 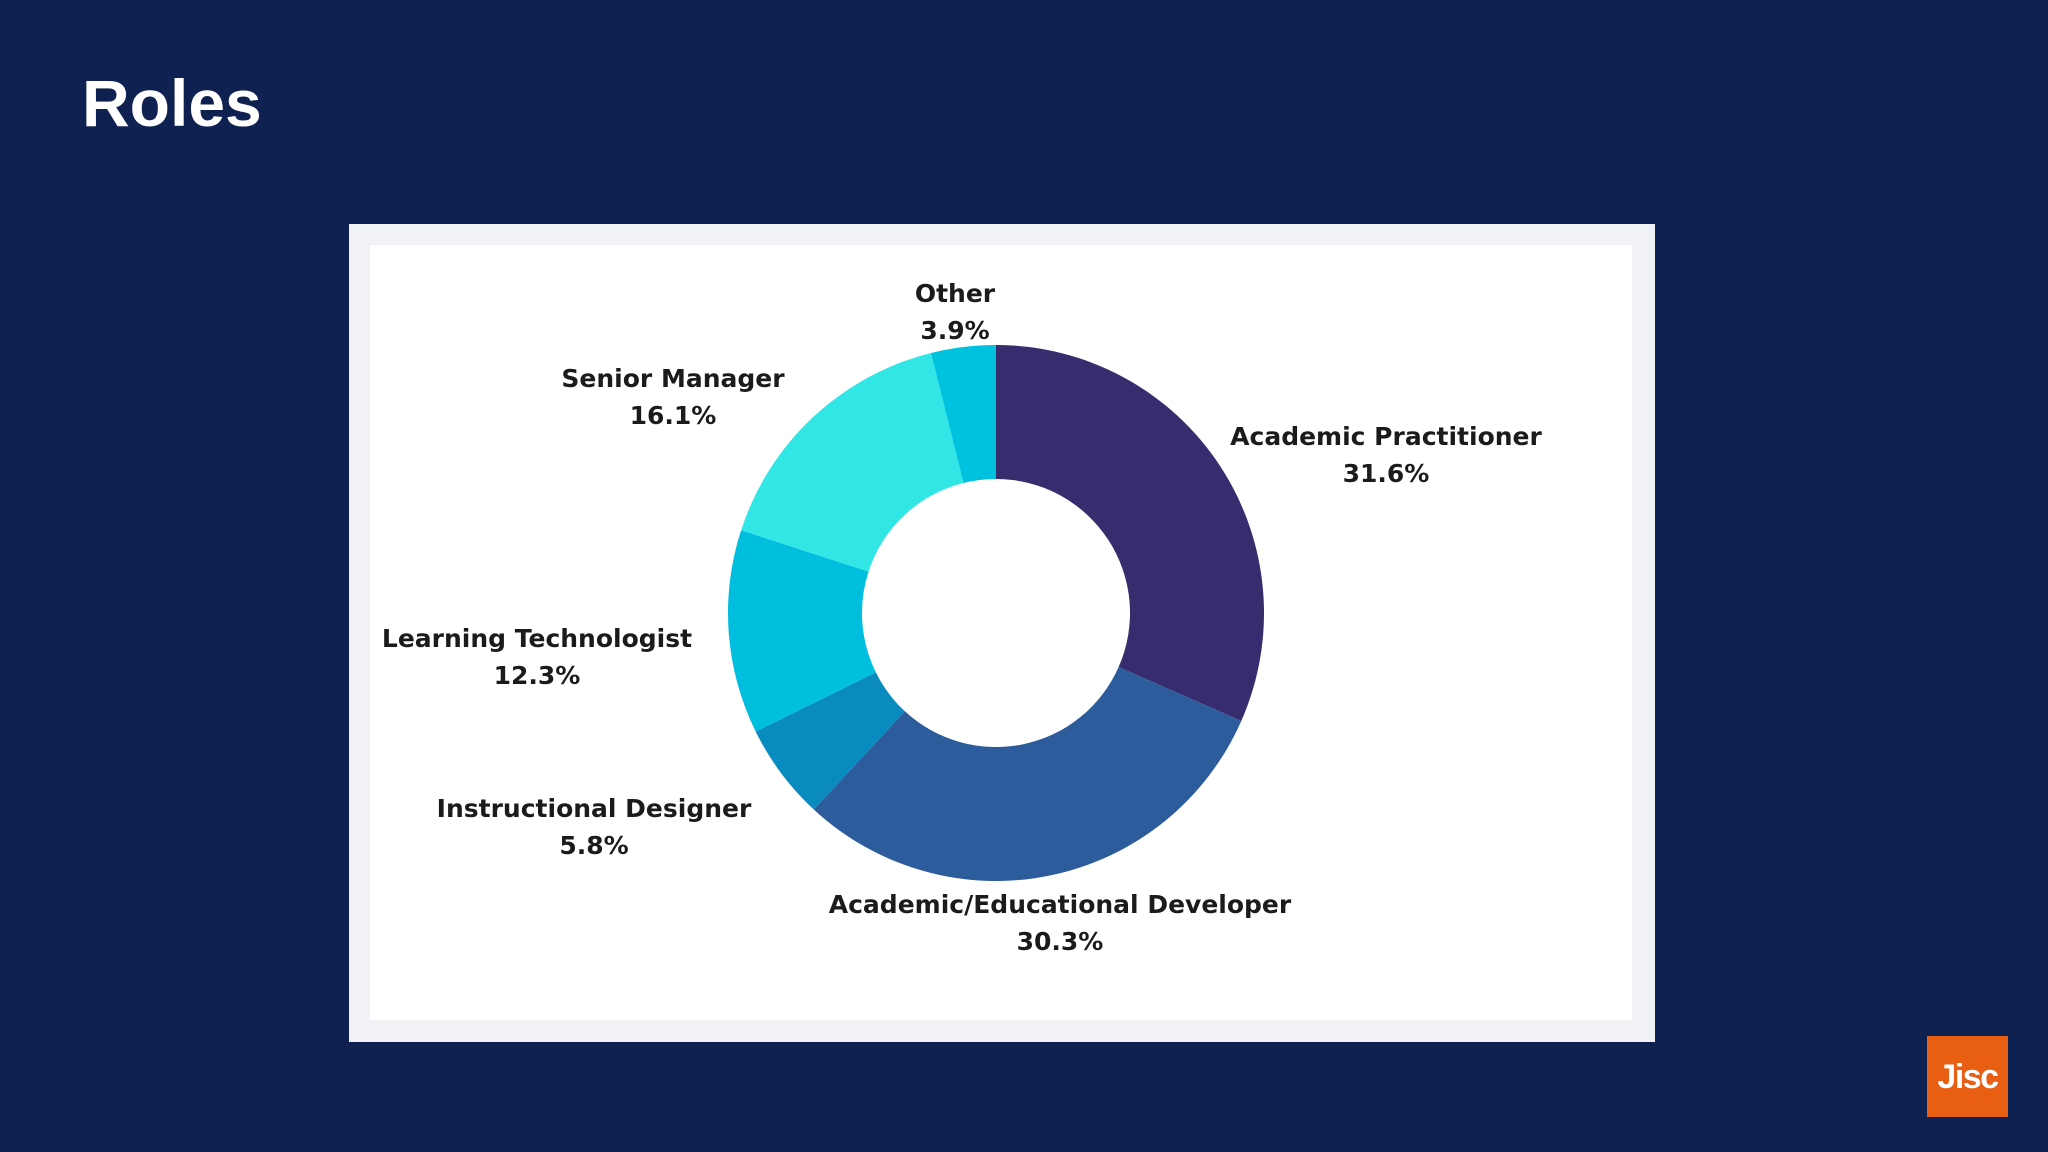 I want to click on slide-title: Roles, so click(x=172, y=103).